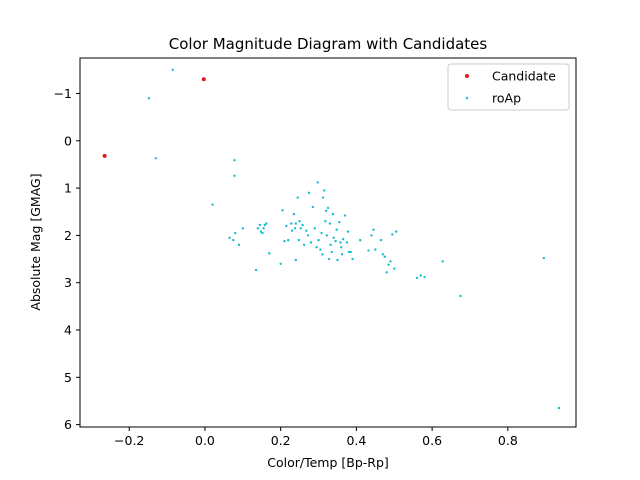 The width and height of the screenshot is (640, 480). Describe the element at coordinates (67, 259) in the screenshot. I see `y-axis: −1 0 1 2 3 4 5 6` at that location.